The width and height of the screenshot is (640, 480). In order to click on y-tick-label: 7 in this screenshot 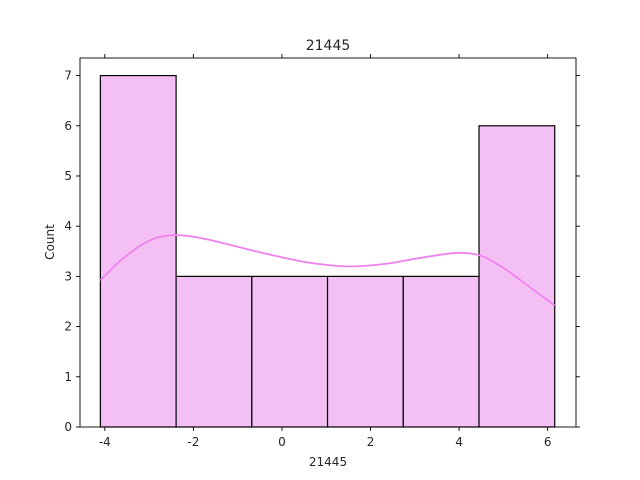, I will do `click(68, 76)`.